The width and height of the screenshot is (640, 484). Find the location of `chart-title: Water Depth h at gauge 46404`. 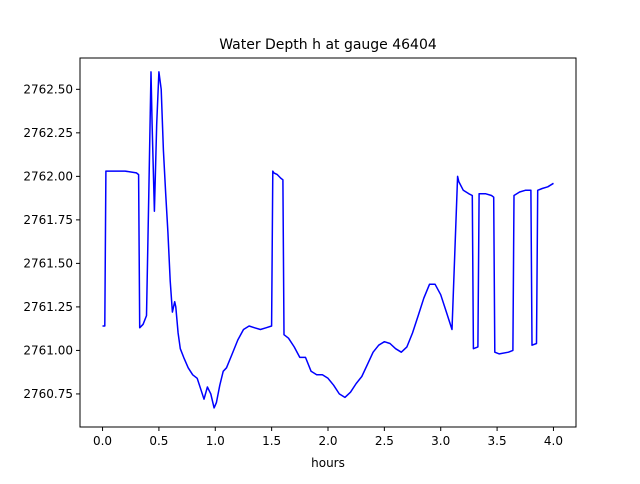

chart-title: Water Depth h at gauge 46404 is located at coordinates (328, 45).